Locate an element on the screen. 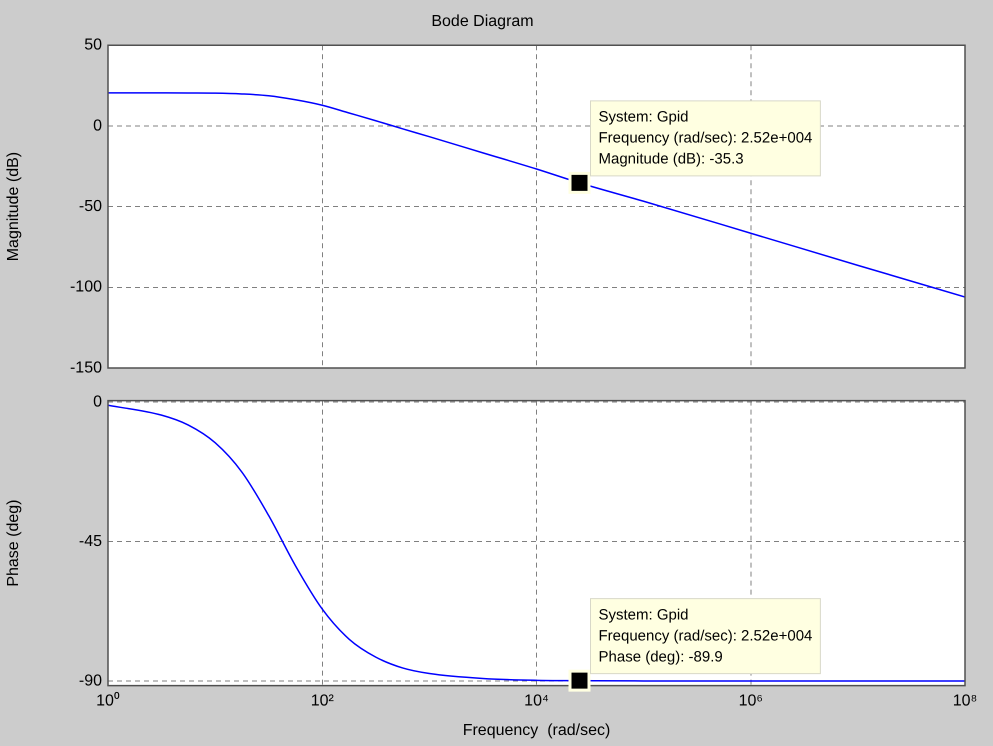  x-tick-label: 10⁸ is located at coordinates (965, 701).